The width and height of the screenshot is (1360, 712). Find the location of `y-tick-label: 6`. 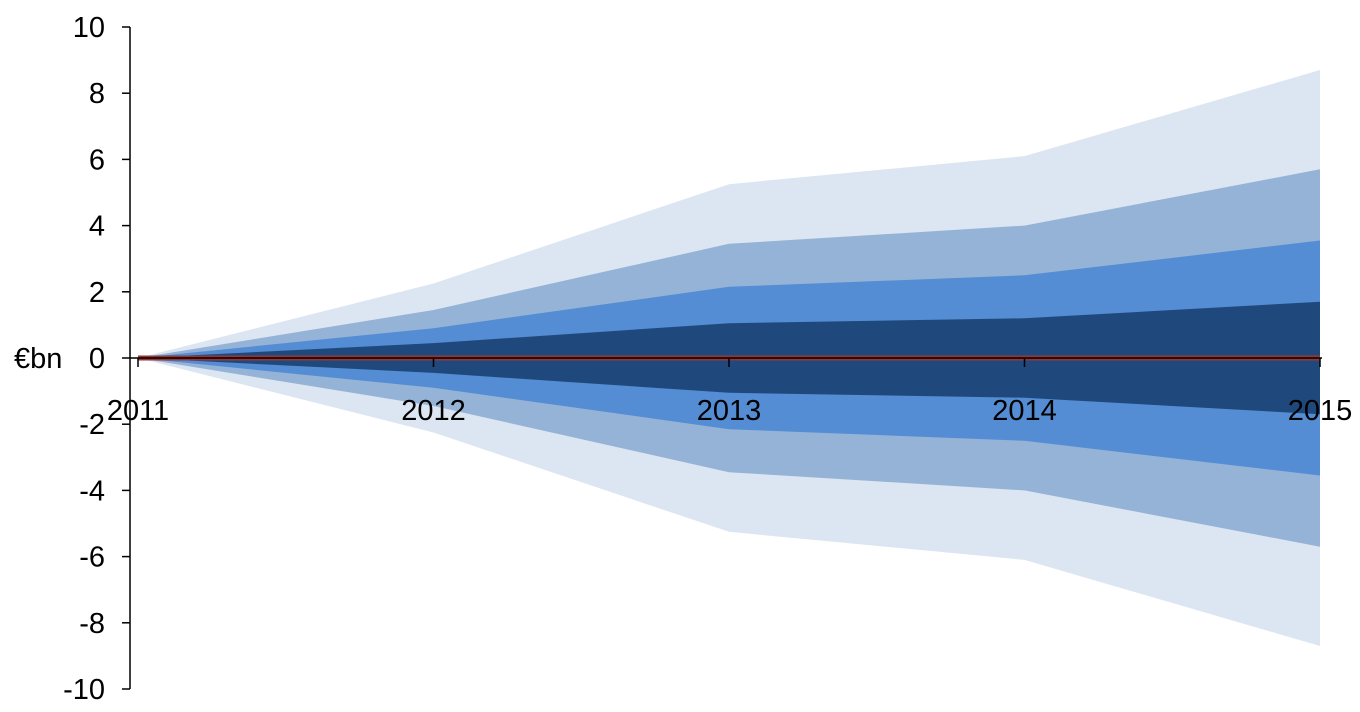

y-tick-label: 6 is located at coordinates (97, 160).